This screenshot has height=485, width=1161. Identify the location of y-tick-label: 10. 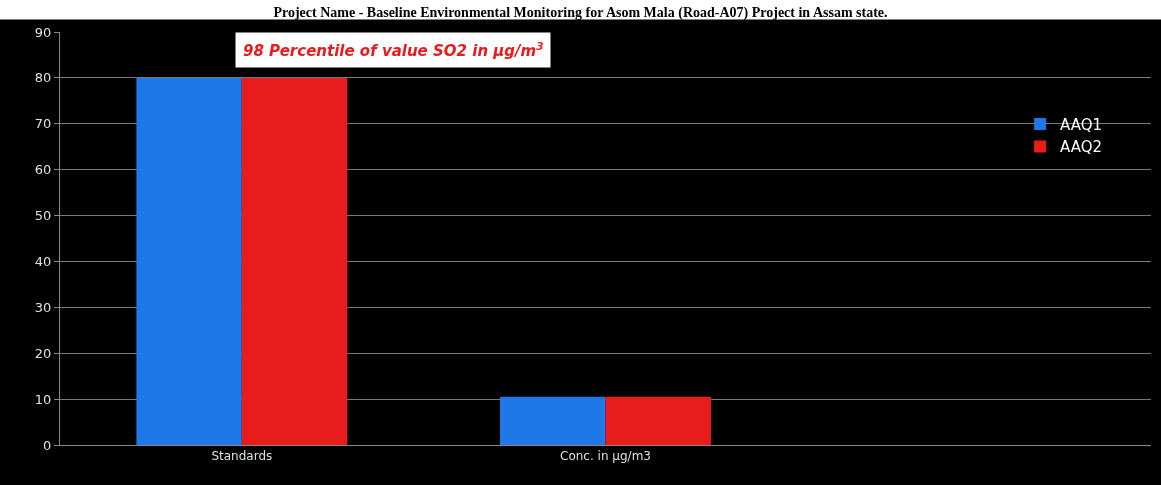
(43, 399).